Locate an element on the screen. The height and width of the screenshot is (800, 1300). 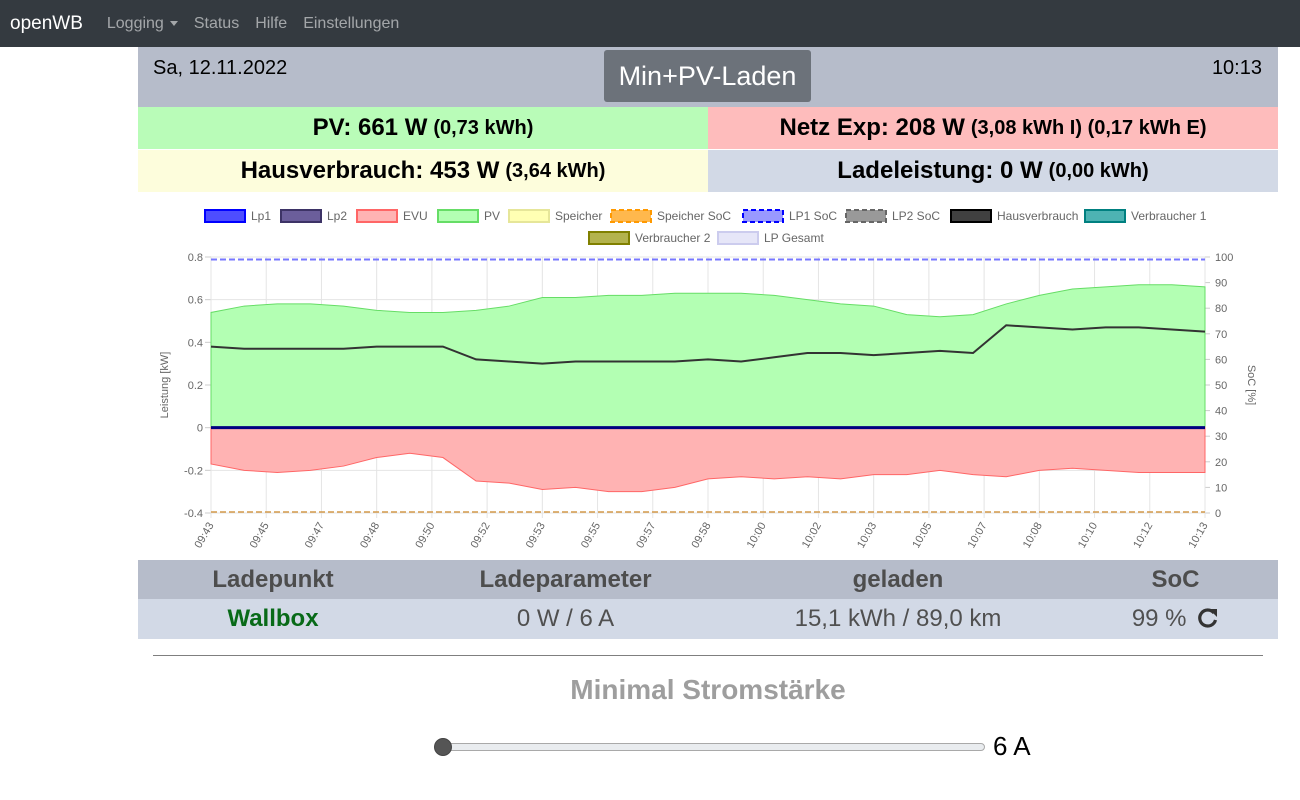
y-tick-label: 0.6 is located at coordinates (195, 301).